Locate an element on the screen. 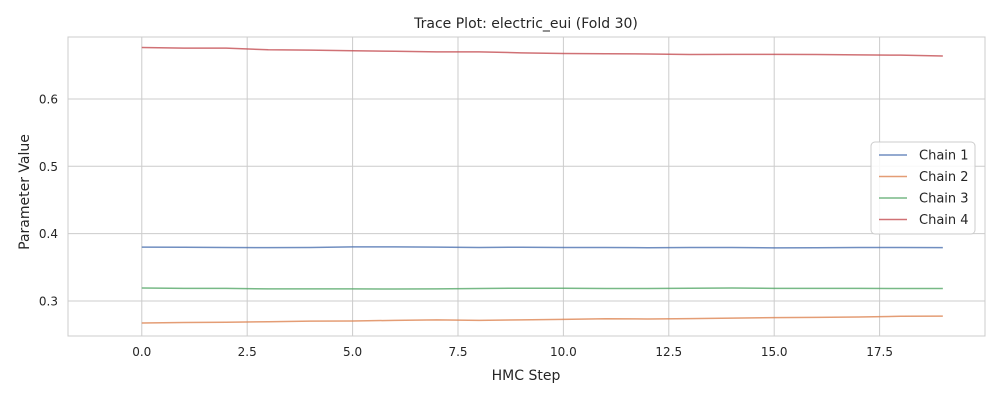 This screenshot has height=400, width=1000. y-tick-label: 0.4 is located at coordinates (48, 234).